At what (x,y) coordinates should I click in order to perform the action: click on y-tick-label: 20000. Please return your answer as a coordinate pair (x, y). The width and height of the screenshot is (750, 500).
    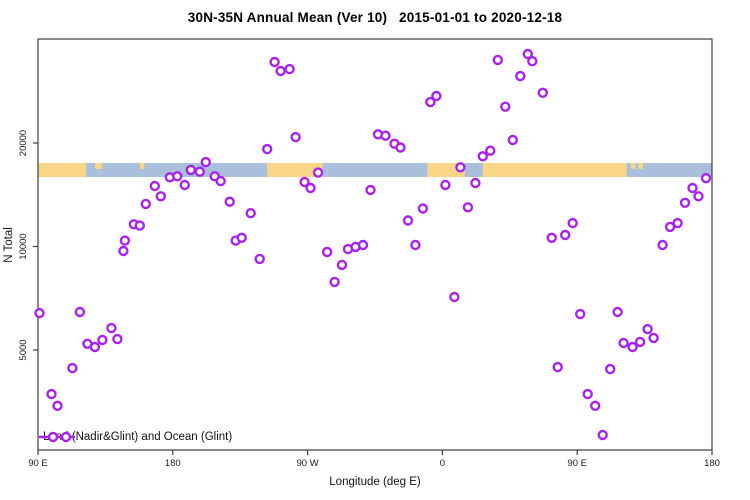
    Looking at the image, I should click on (23, 143).